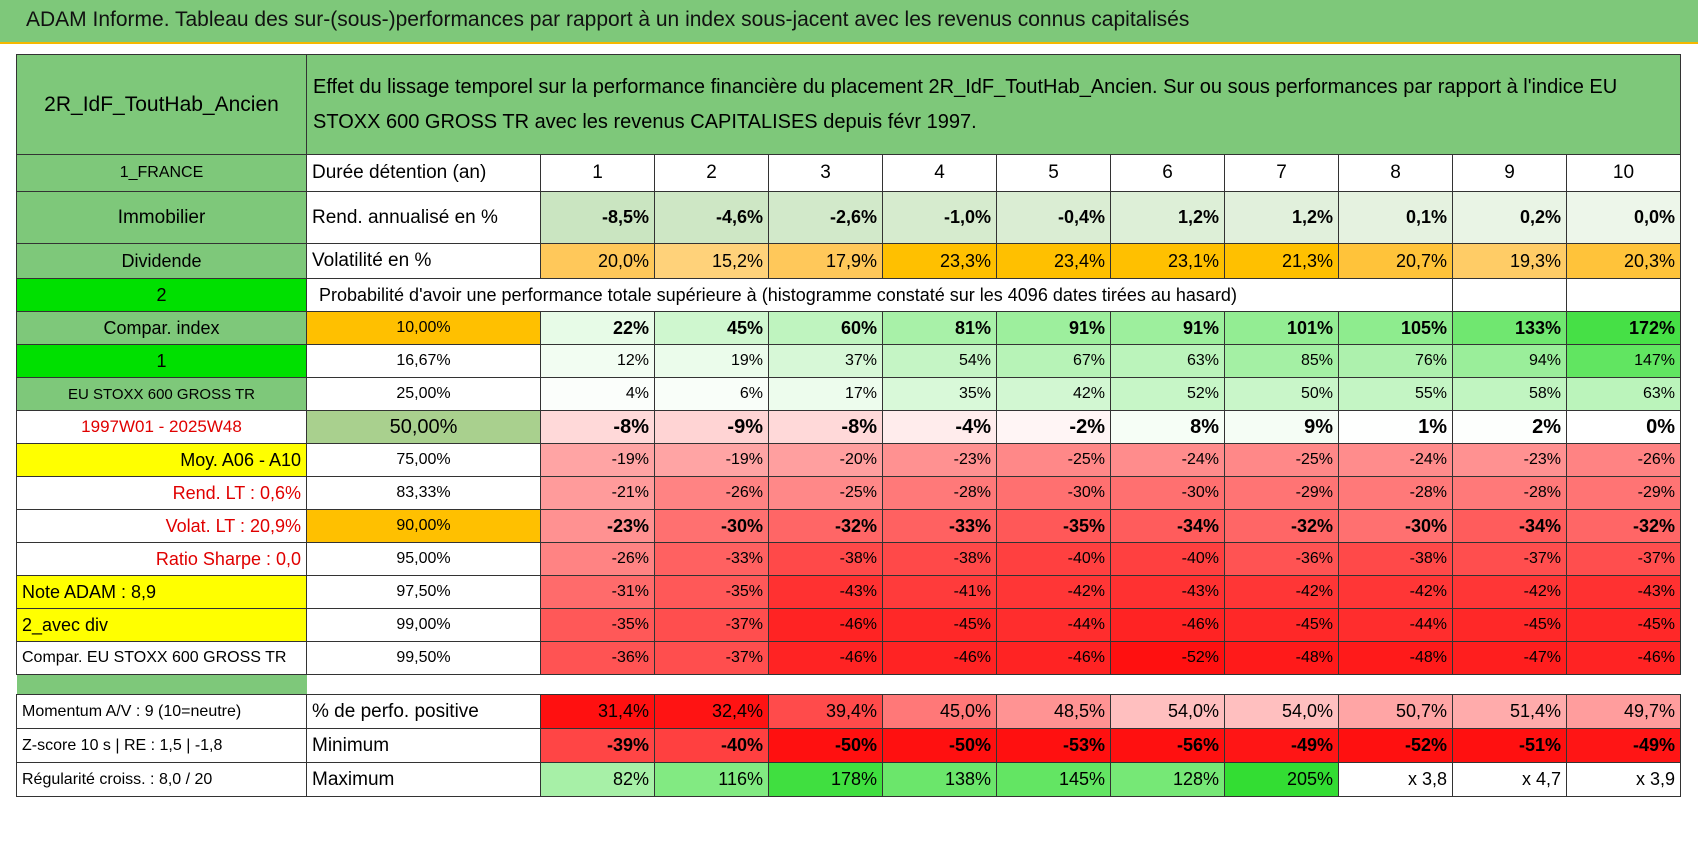 This screenshot has width=1698, height=848. Describe the element at coordinates (597, 493) in the screenshot. I see `value-cell: -21%` at that location.